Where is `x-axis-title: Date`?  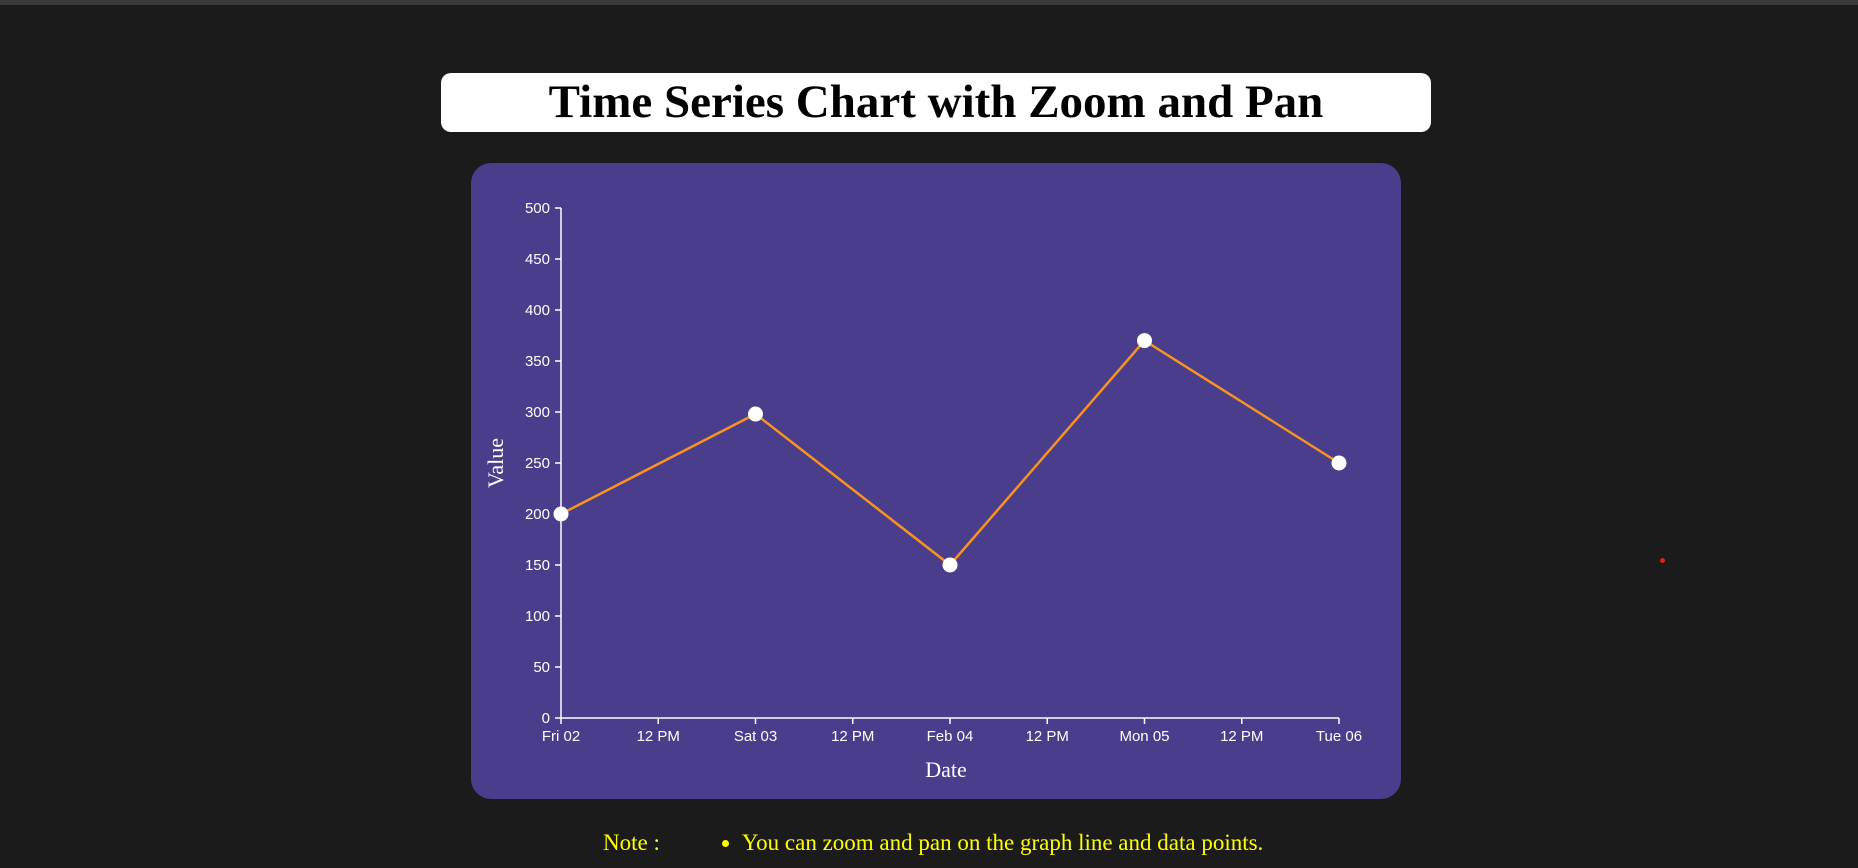
x-axis-title: Date is located at coordinates (946, 769).